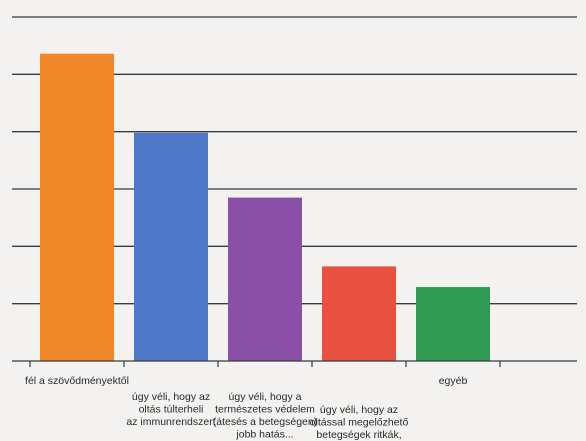  Describe the element at coordinates (265, 410) in the screenshot. I see `x-tick-label-line: természetes védelem` at that location.